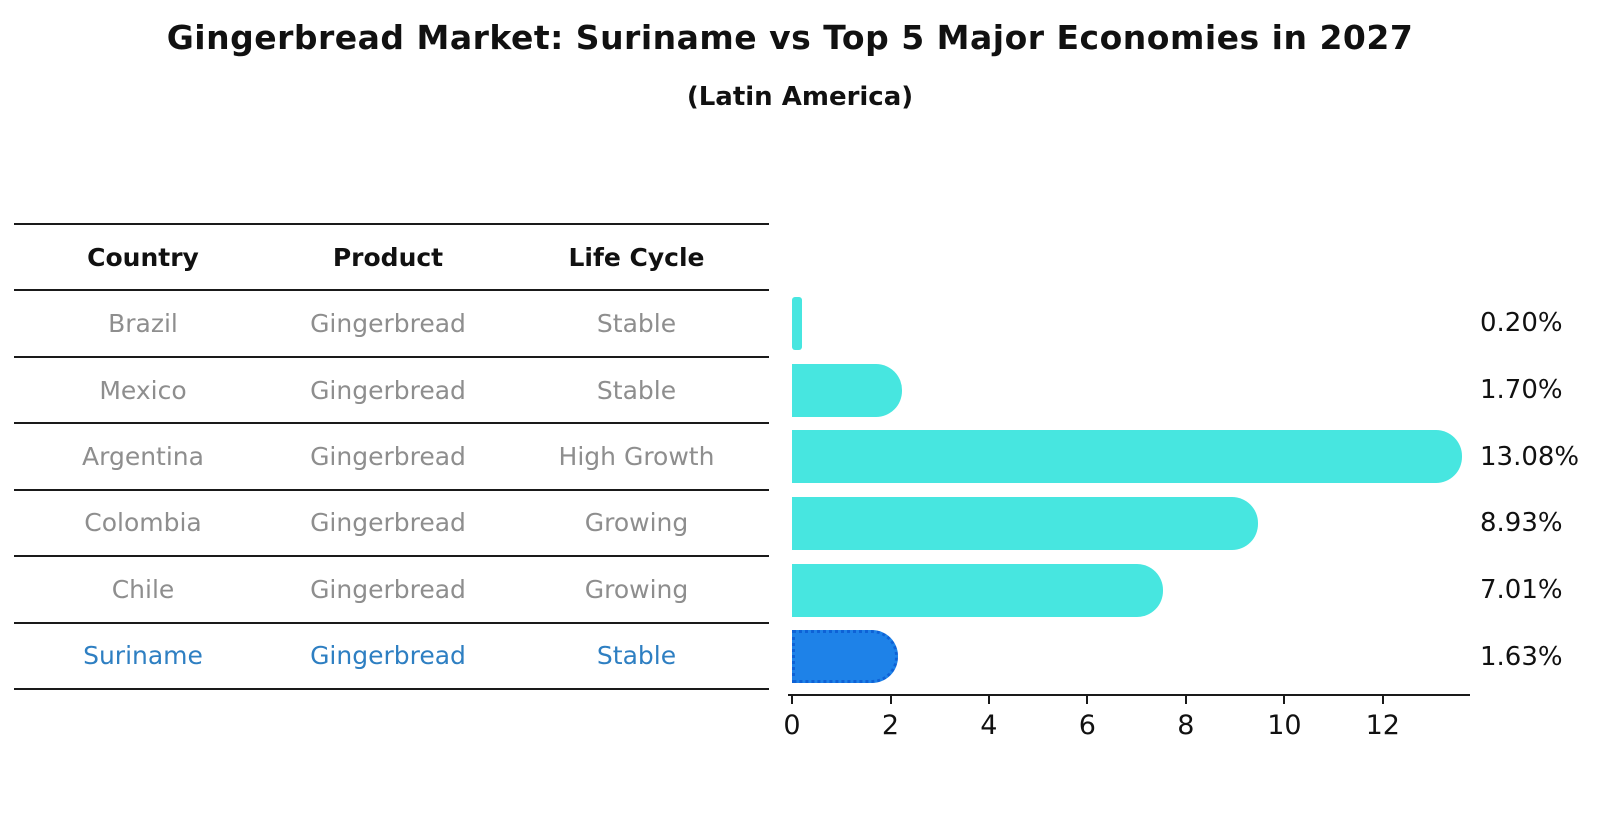  I want to click on bar-argentina, so click(1127, 457).